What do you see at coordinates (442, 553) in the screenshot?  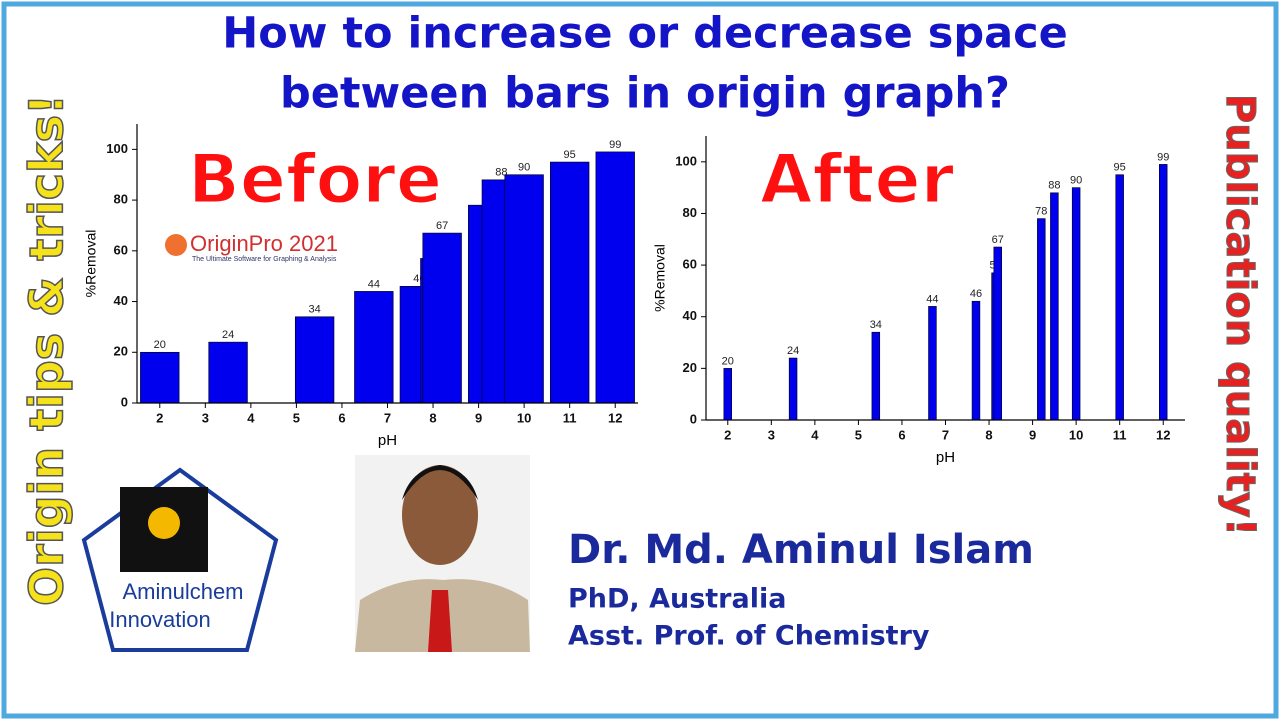 I see `photo` at bounding box center [442, 553].